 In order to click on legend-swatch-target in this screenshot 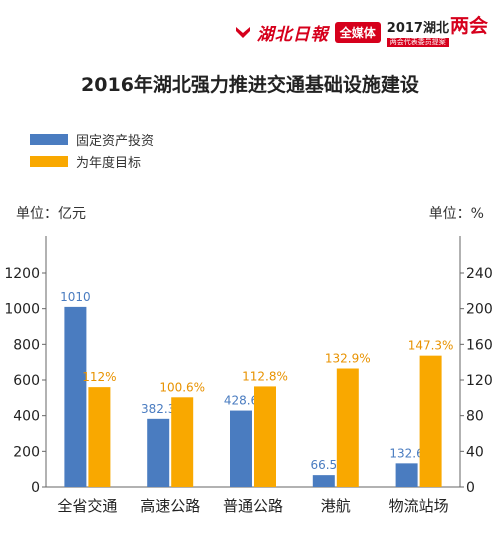, I will do `click(49, 161)`.